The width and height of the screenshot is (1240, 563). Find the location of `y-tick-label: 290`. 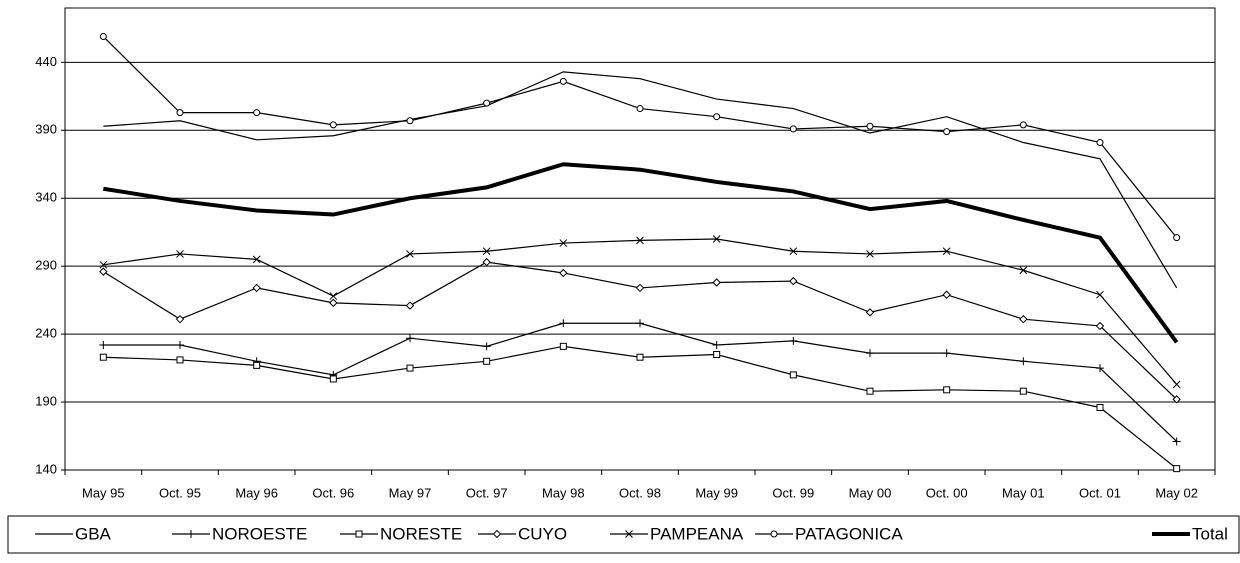

y-tick-label: 290 is located at coordinates (46, 265).